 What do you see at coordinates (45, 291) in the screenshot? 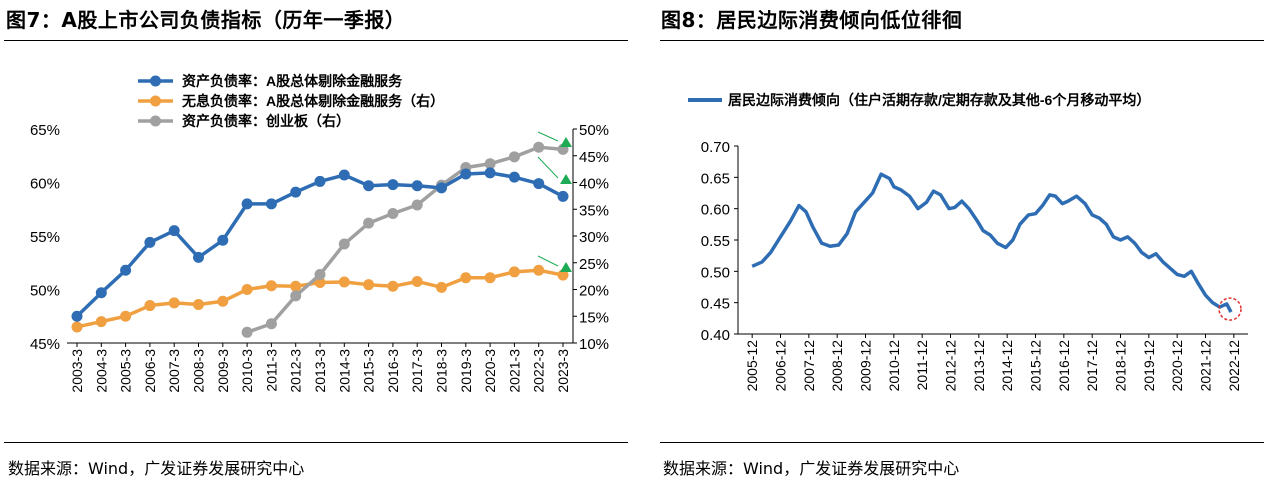
I see `c1-left-tick-label: 50%` at bounding box center [45, 291].